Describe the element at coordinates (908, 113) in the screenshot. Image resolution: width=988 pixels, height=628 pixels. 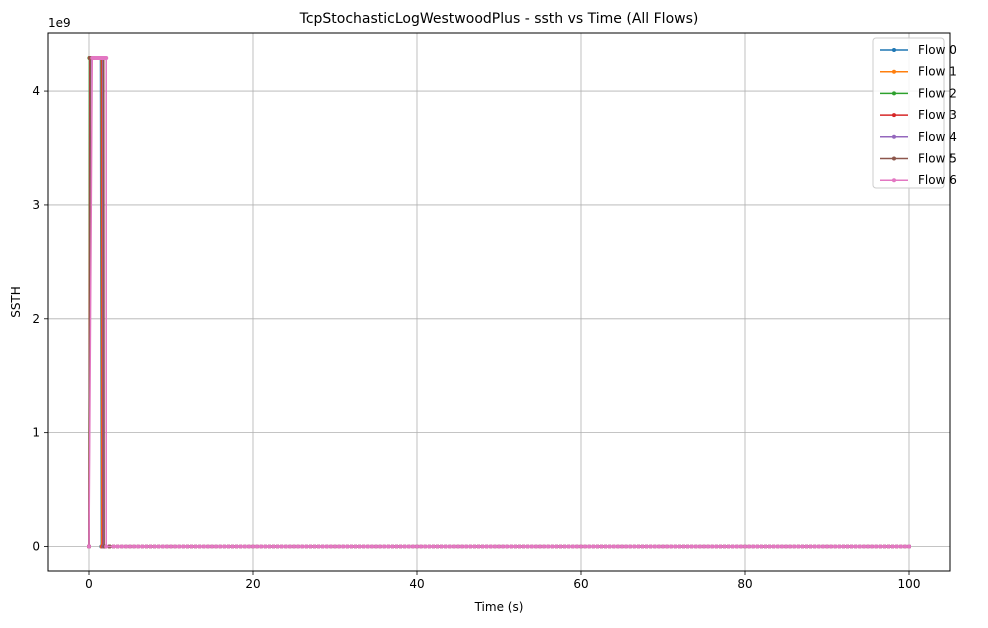
I see `legend-box` at that location.